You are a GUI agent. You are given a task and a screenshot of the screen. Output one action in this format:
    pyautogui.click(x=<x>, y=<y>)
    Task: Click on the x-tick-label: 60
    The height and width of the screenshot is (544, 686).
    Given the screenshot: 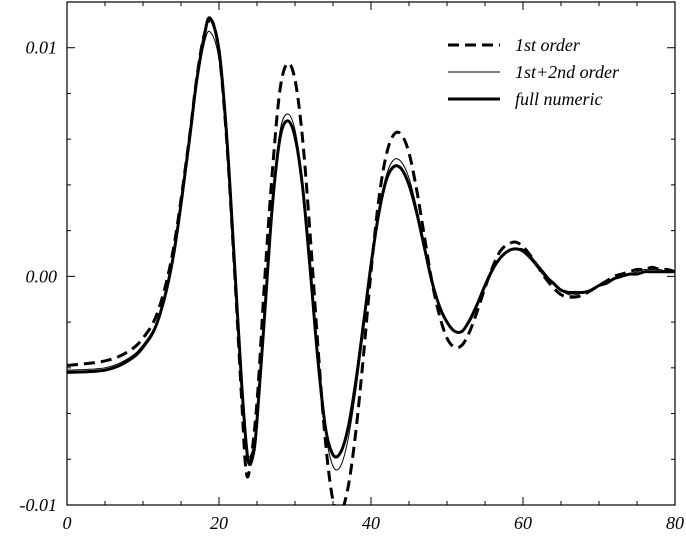 What is the action you would take?
    pyautogui.click(x=523, y=523)
    